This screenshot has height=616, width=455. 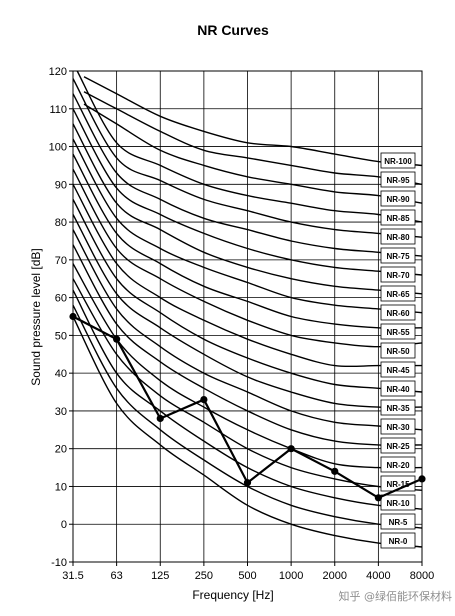 What do you see at coordinates (61, 374) in the screenshot?
I see `y-tick-label: 40` at bounding box center [61, 374].